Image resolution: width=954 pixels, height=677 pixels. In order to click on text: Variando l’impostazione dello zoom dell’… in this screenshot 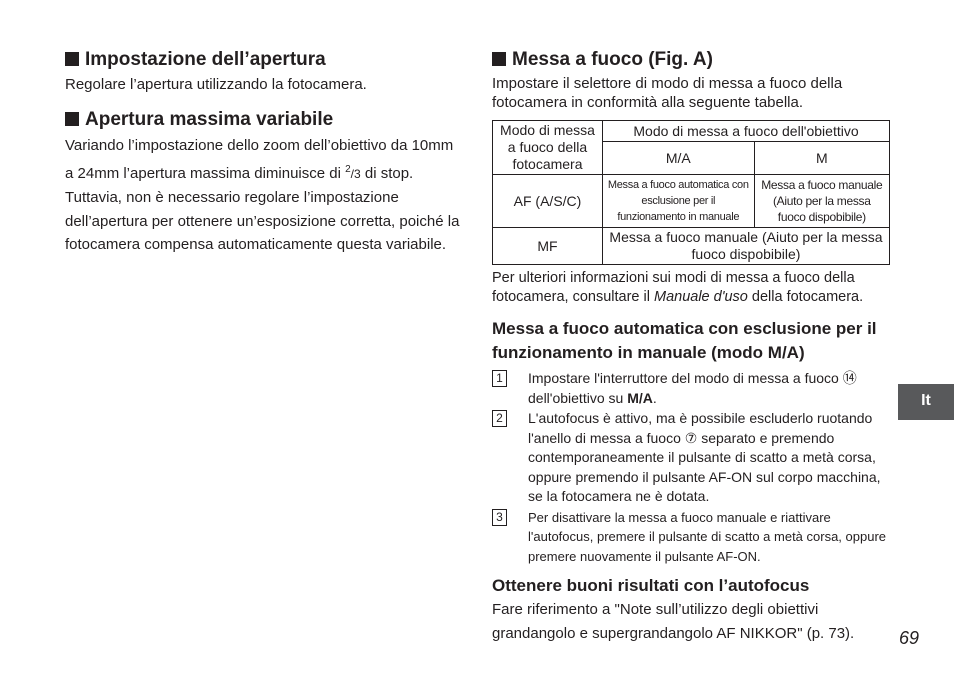, I will do `click(259, 159)`.